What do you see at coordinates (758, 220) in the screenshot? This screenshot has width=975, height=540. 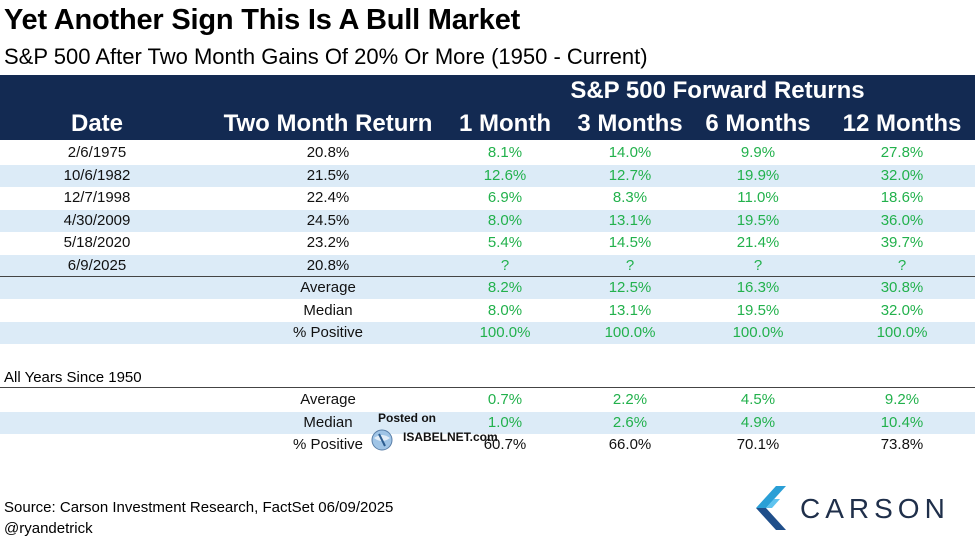 I see `forward-return-cell: 19.5%` at bounding box center [758, 220].